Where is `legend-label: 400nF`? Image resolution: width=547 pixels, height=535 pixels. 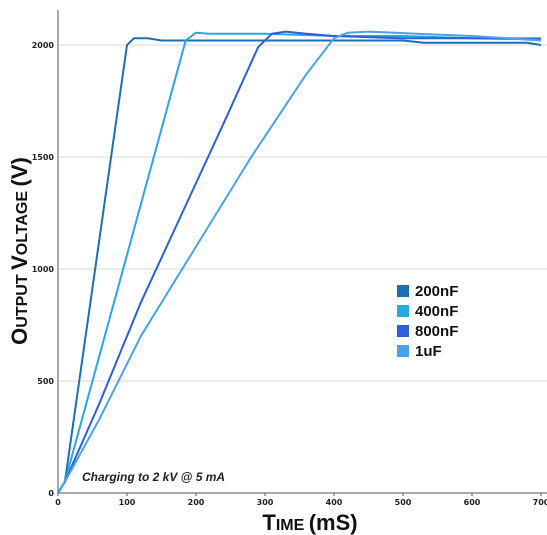 legend-label: 400nF is located at coordinates (436, 311).